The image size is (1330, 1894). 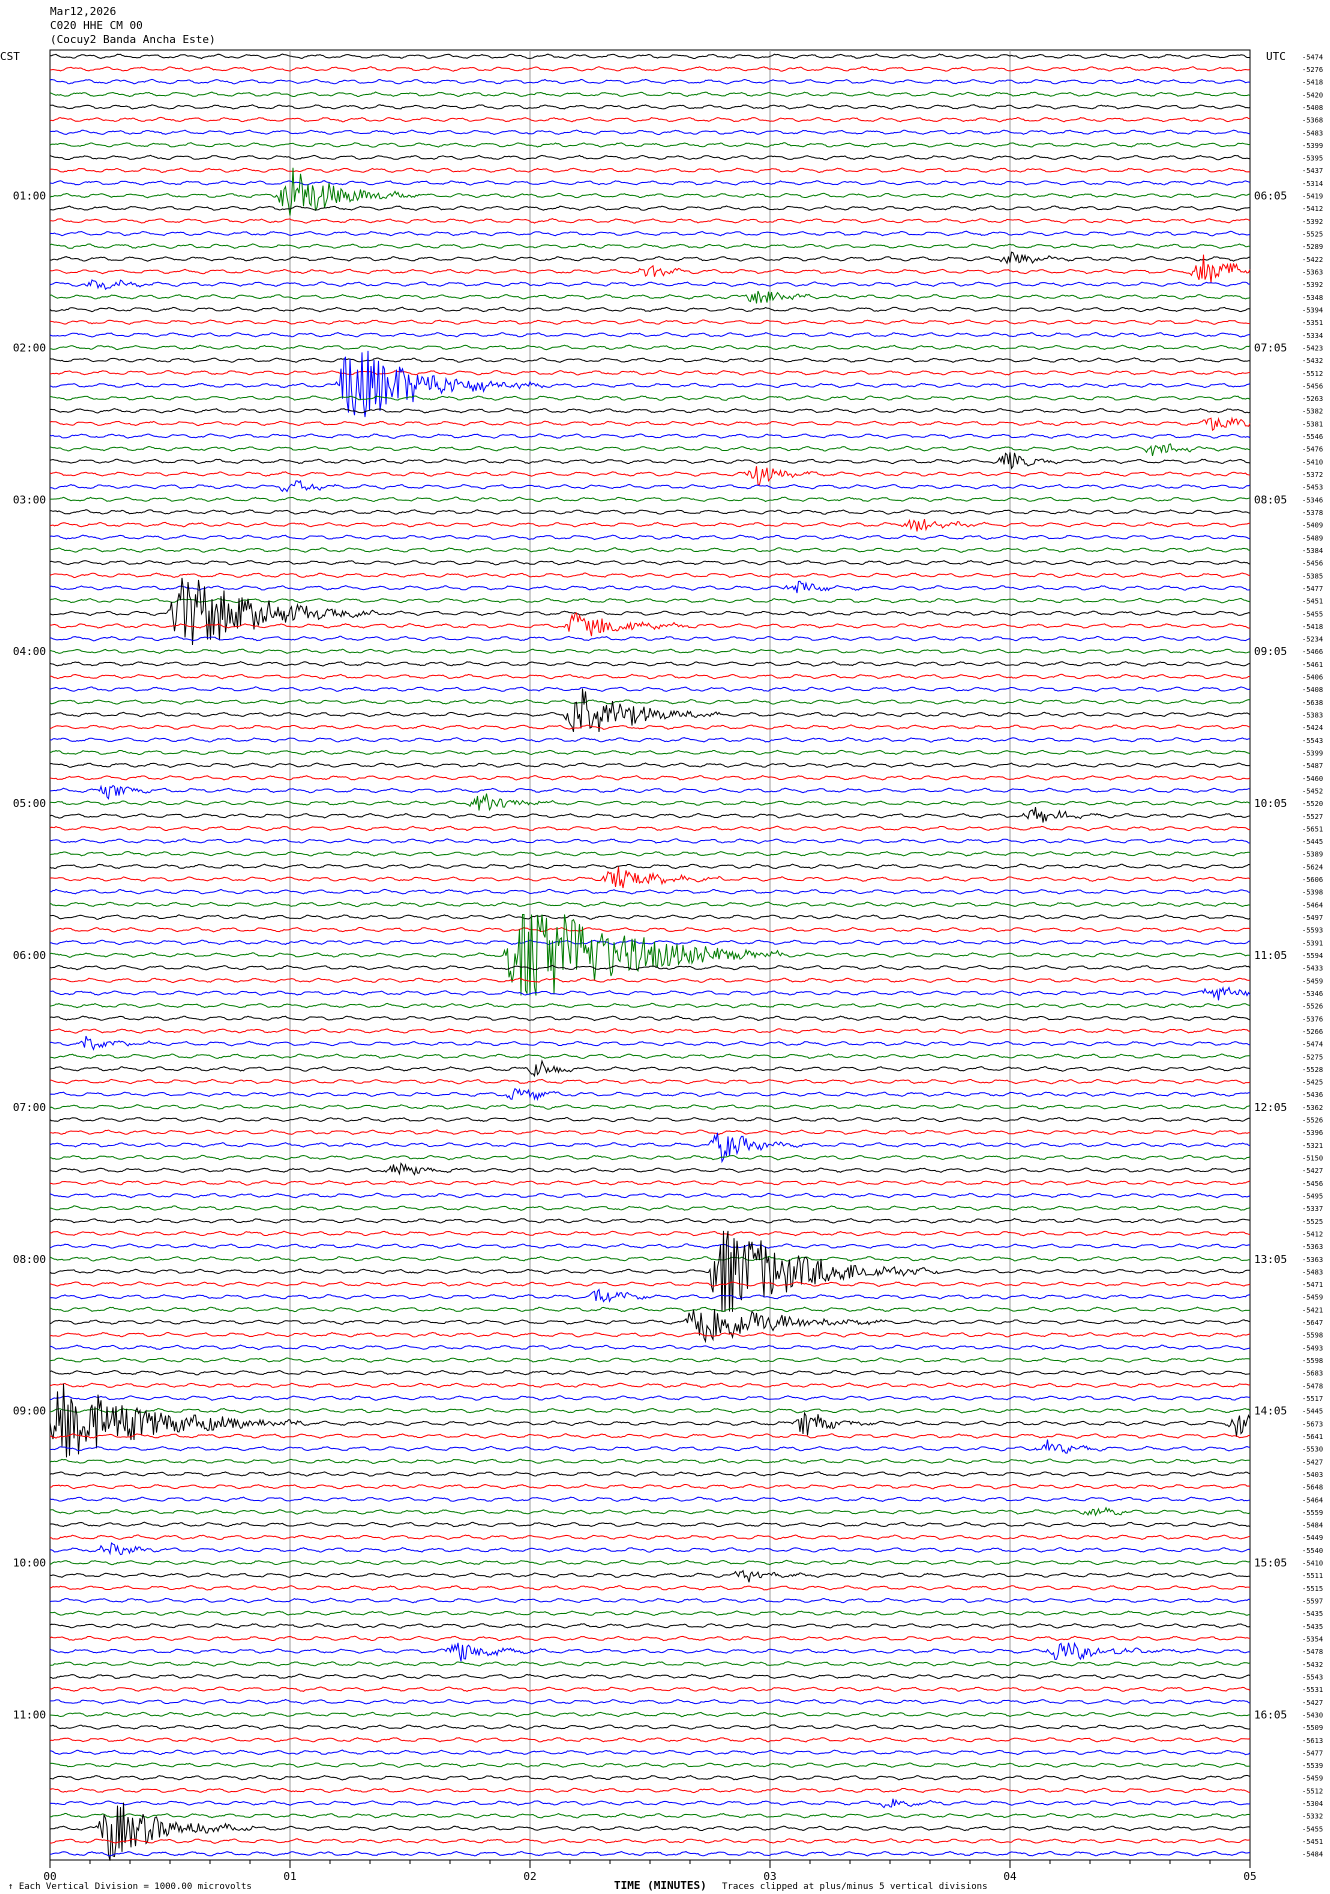 I want to click on row-offset-label: -5321, so click(x=1312, y=1146).